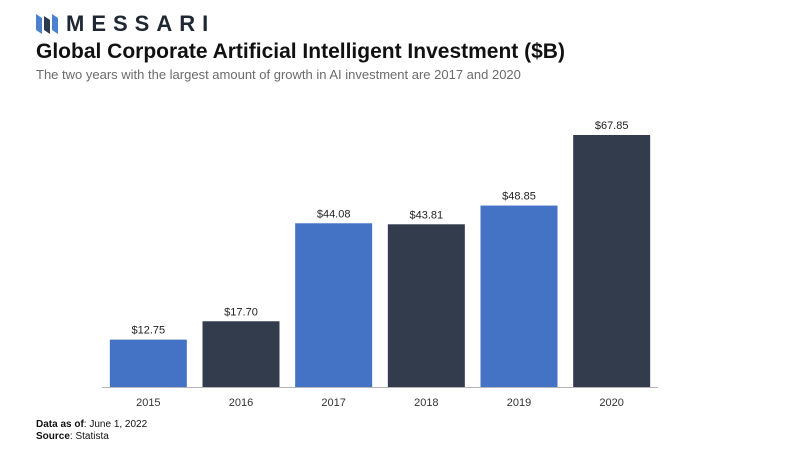  Describe the element at coordinates (519, 197) in the screenshot. I see `data-label-2019: $48.85` at that location.